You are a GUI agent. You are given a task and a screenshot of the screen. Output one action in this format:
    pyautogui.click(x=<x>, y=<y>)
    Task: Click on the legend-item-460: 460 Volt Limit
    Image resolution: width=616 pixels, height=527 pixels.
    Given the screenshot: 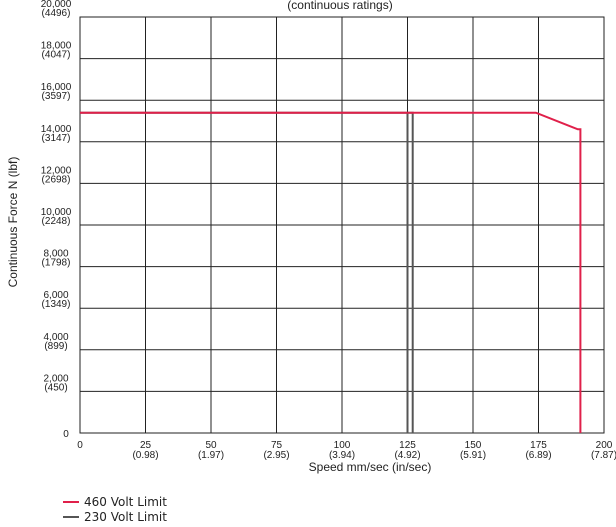 What is the action you would take?
    pyautogui.click(x=115, y=501)
    